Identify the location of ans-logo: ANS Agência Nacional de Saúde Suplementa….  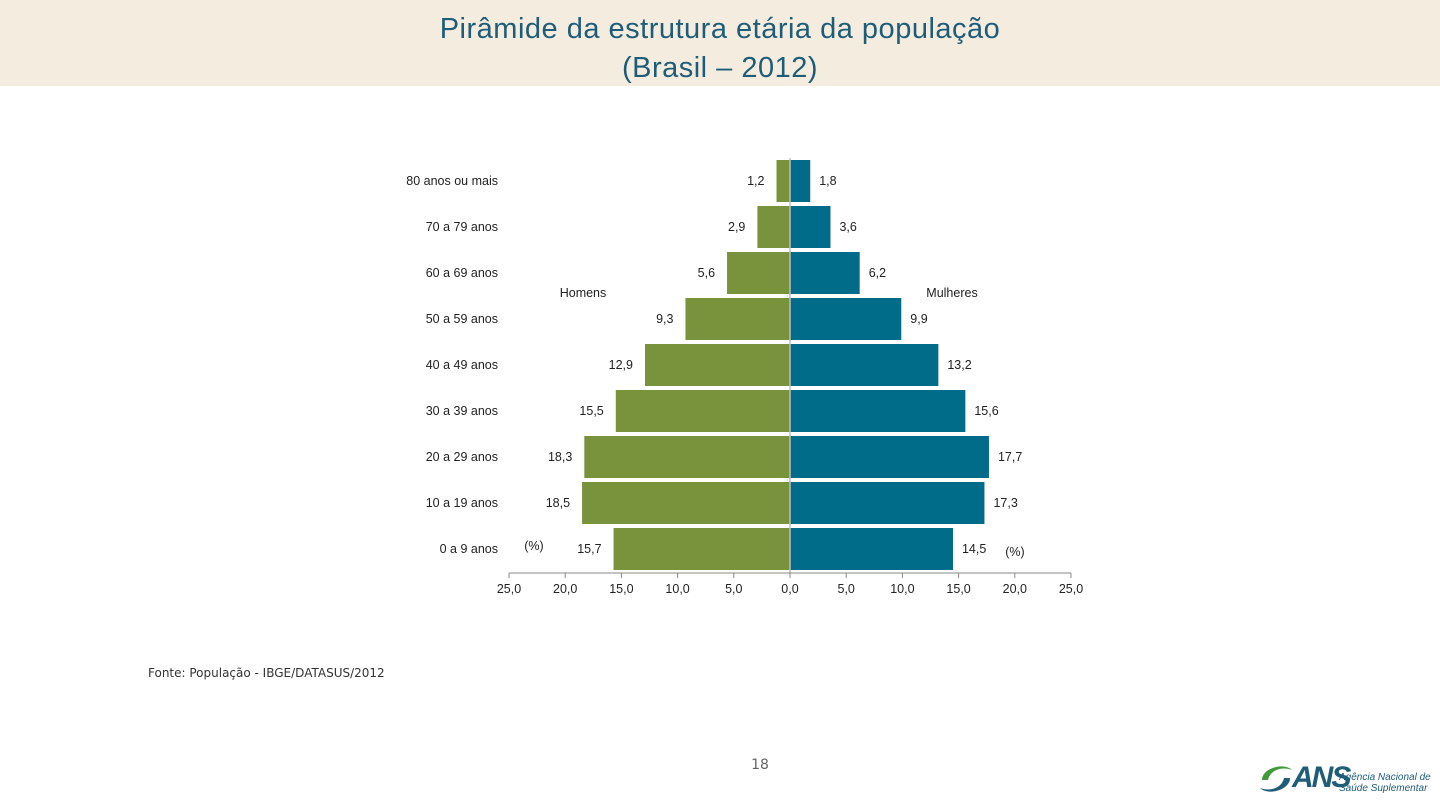
(1344, 780).